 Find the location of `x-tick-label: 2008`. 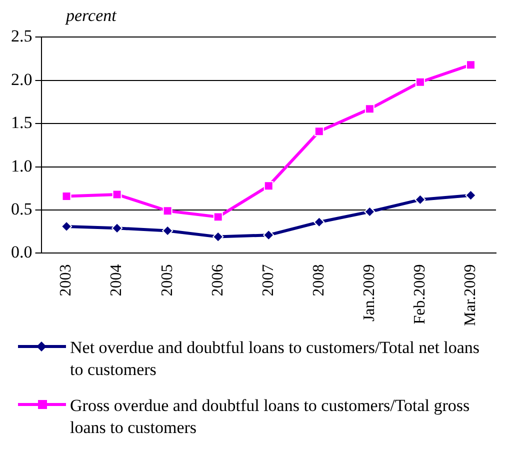

x-tick-label: 2008 is located at coordinates (319, 280).